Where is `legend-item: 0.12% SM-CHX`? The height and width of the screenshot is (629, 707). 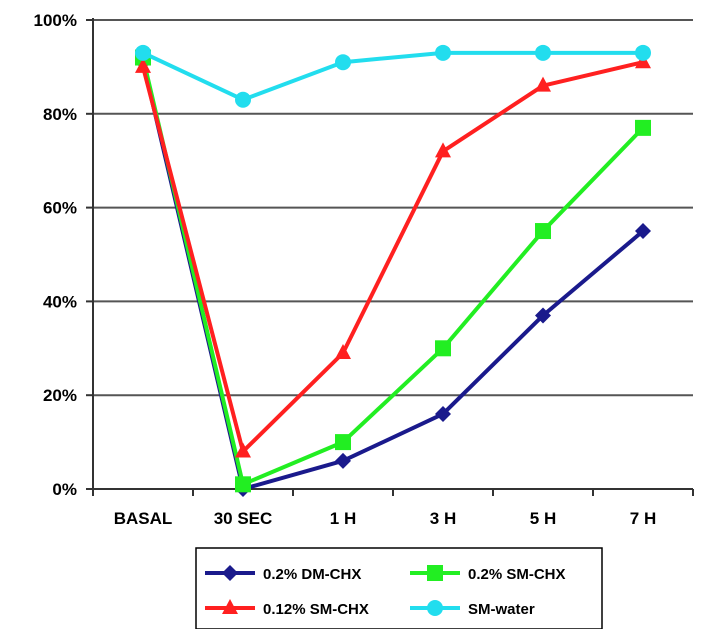 legend-item: 0.12% SM-CHX is located at coordinates (287, 608).